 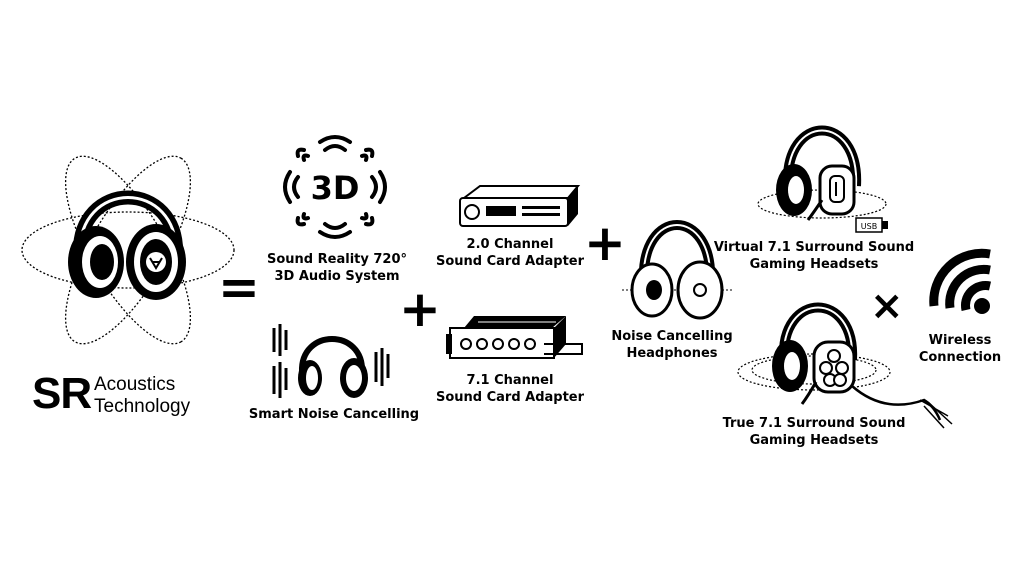 What do you see at coordinates (142, 406) in the screenshot?
I see `logo-line-2: Technology` at bounding box center [142, 406].